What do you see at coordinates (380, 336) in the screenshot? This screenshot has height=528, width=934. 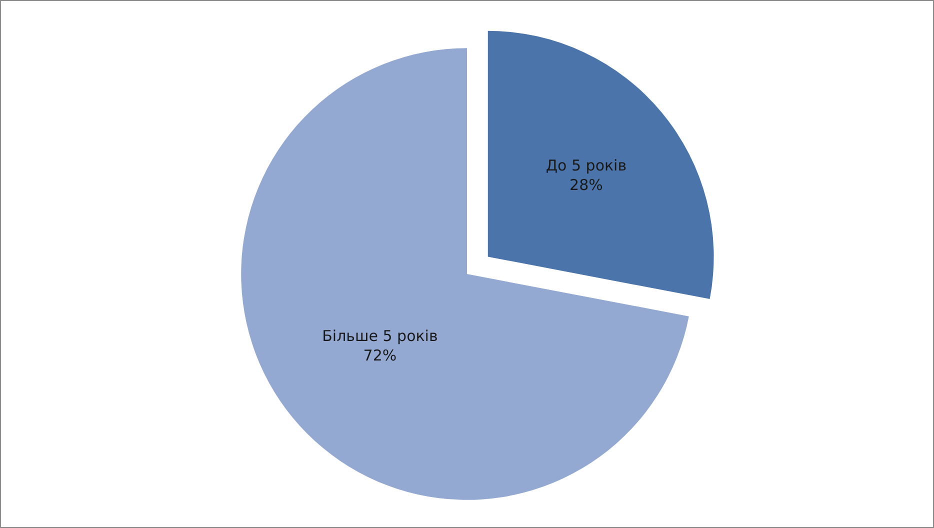 I see `slice-label: Більше 5 років` at bounding box center [380, 336].